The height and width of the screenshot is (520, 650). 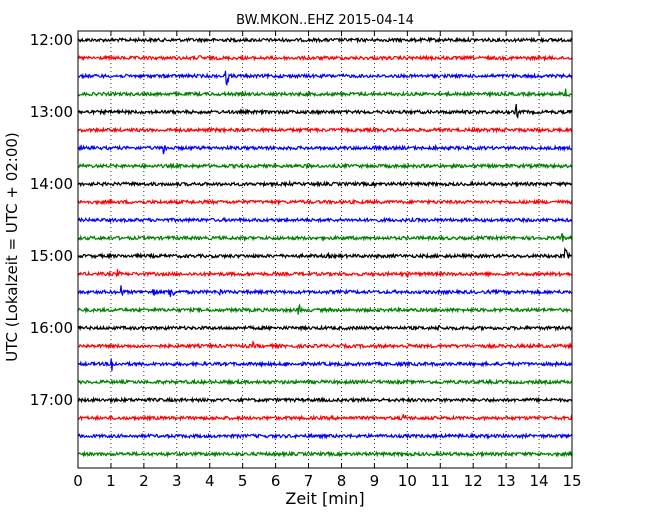 What do you see at coordinates (51, 40) in the screenshot?
I see `y-tick-label: 12:00` at bounding box center [51, 40].